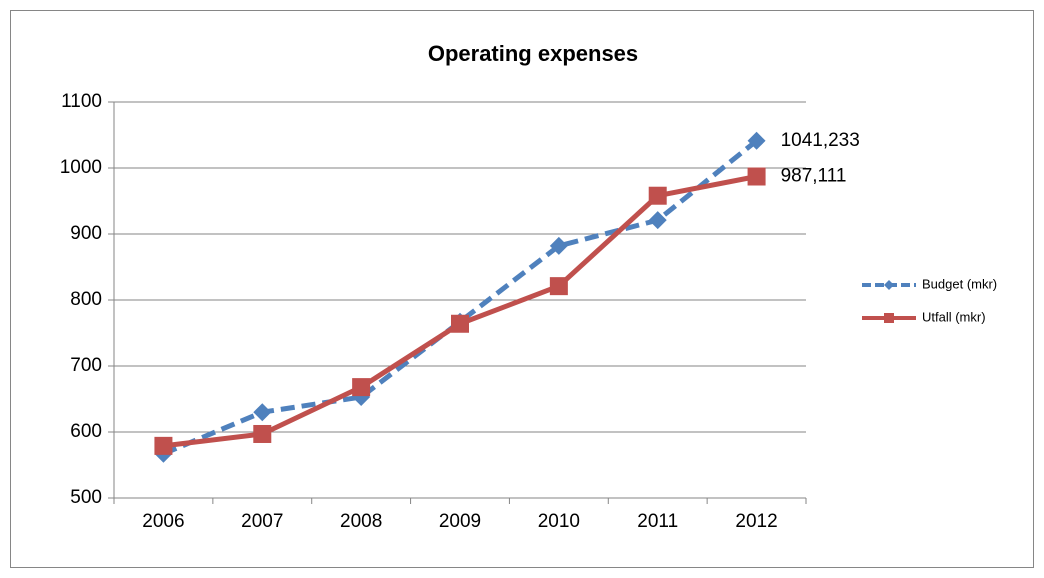 This screenshot has width=1044, height=578. What do you see at coordinates (86, 497) in the screenshot?
I see `y-tick-label: 500` at bounding box center [86, 497].